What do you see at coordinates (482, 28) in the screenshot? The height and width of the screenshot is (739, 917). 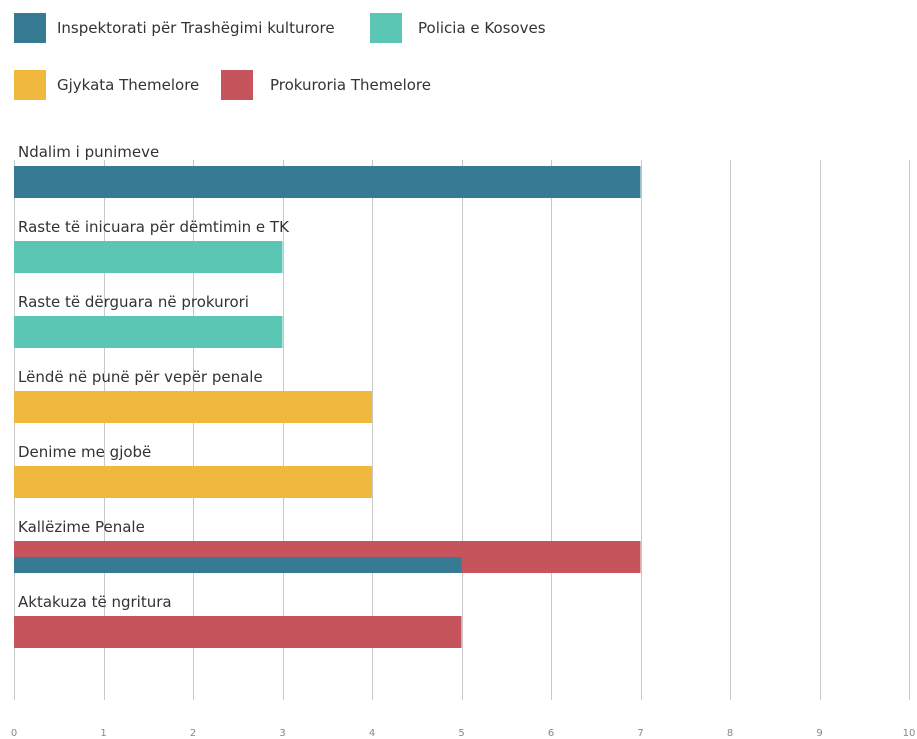 I see `legend-label: Policia e Kosoves` at bounding box center [482, 28].